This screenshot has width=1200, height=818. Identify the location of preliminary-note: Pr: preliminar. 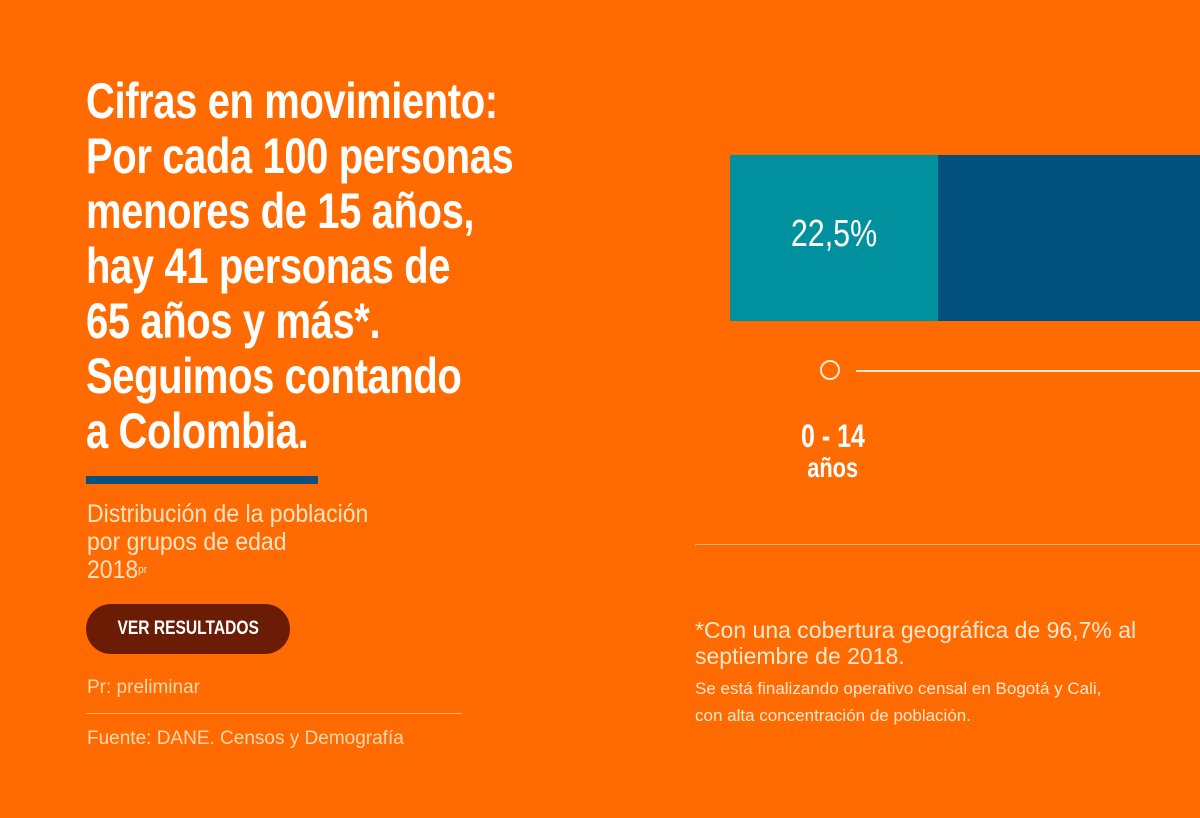
(143, 687).